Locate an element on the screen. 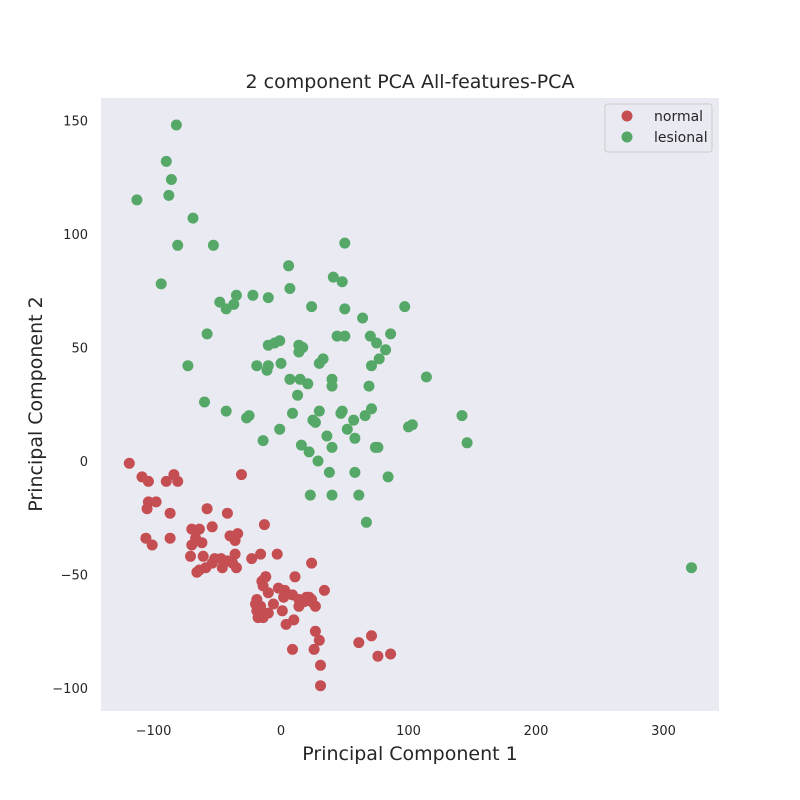  legend-marker-lesional is located at coordinates (627, 137).